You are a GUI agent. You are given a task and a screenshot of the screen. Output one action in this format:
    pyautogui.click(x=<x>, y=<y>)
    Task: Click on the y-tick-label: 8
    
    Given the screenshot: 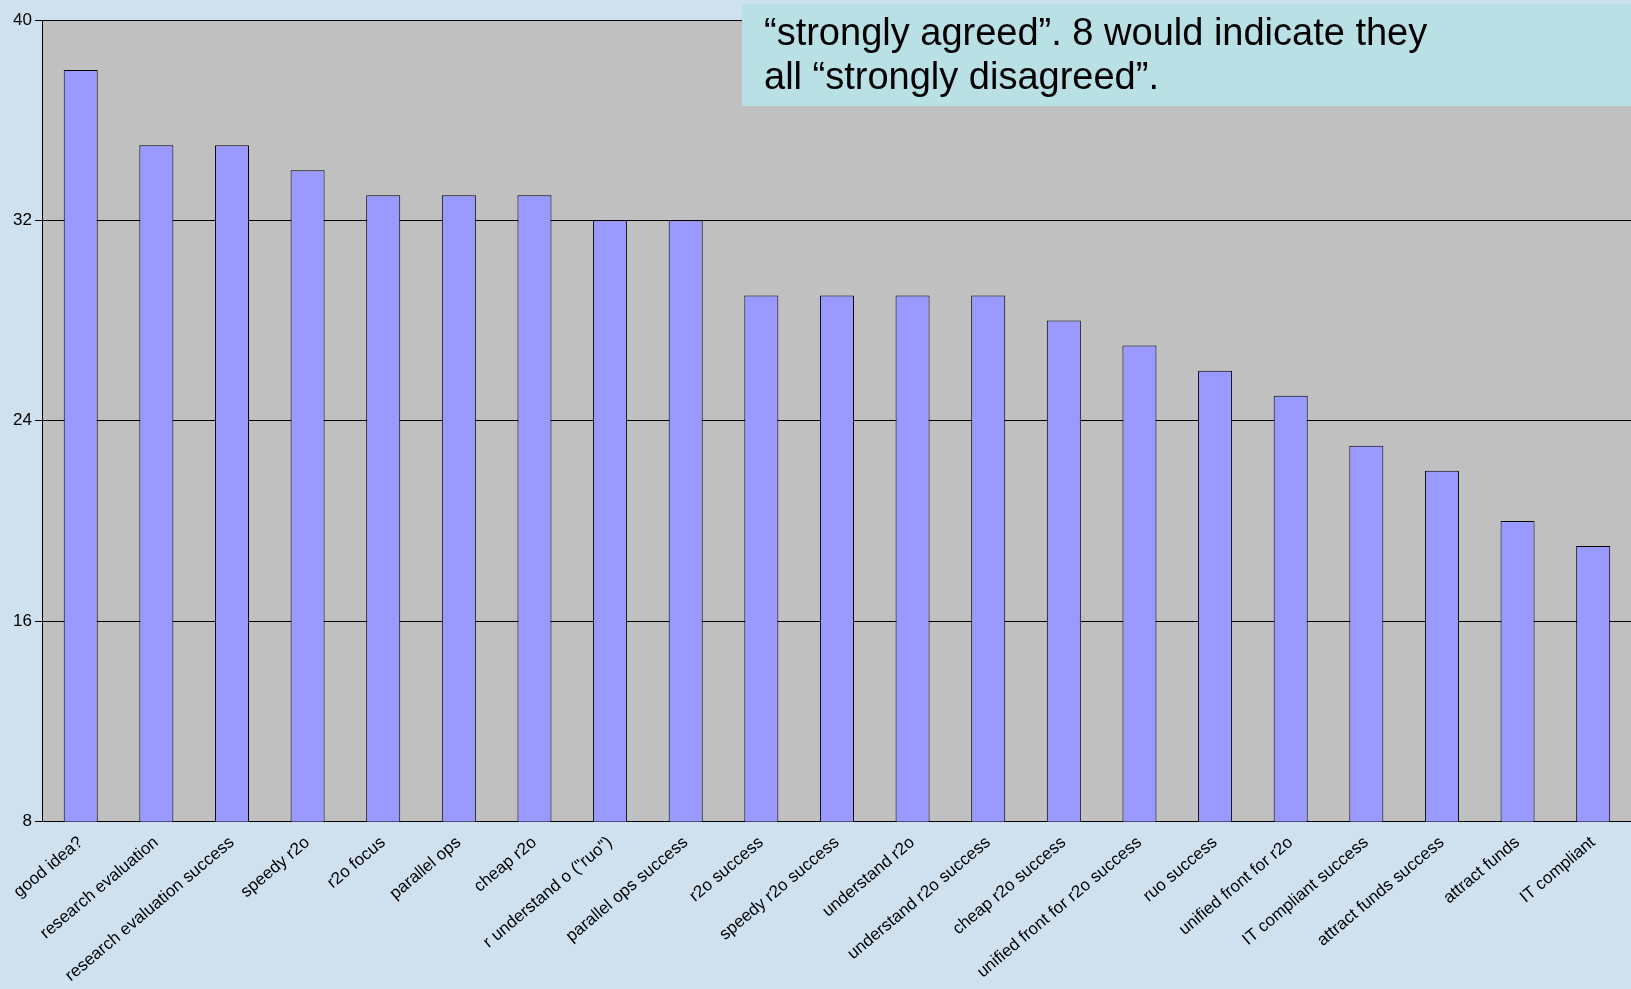 What is the action you would take?
    pyautogui.click(x=27, y=821)
    